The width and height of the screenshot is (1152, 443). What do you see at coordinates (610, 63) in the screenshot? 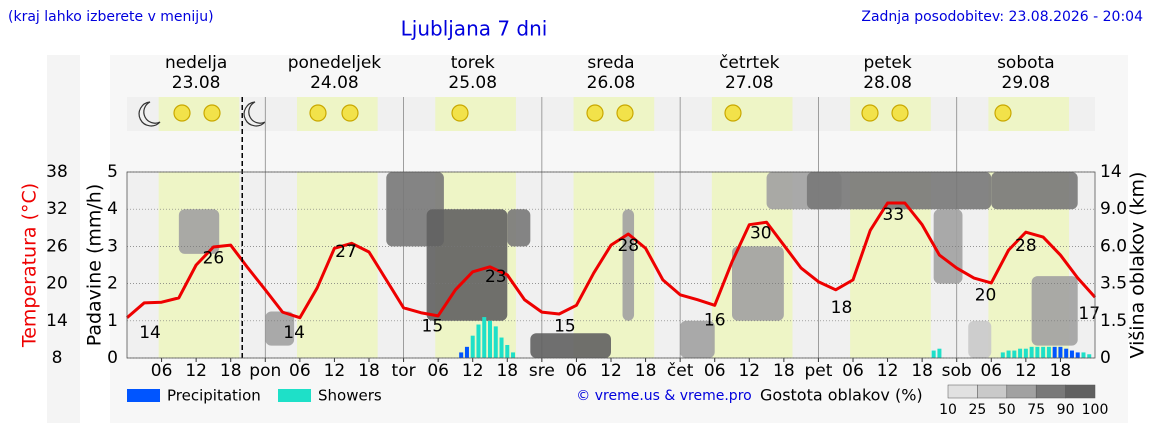
I see `day-name: sreda` at bounding box center [610, 63].